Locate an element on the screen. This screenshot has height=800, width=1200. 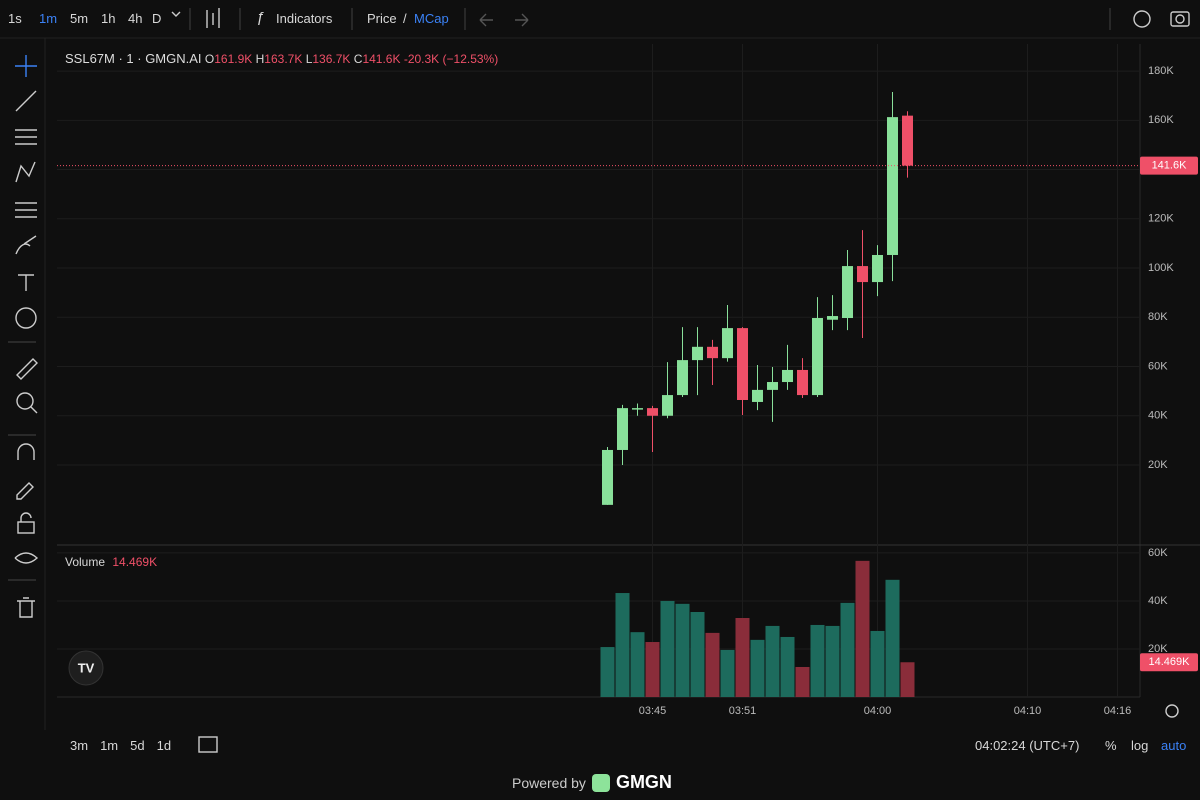
h-label: H is located at coordinates (260, 59).